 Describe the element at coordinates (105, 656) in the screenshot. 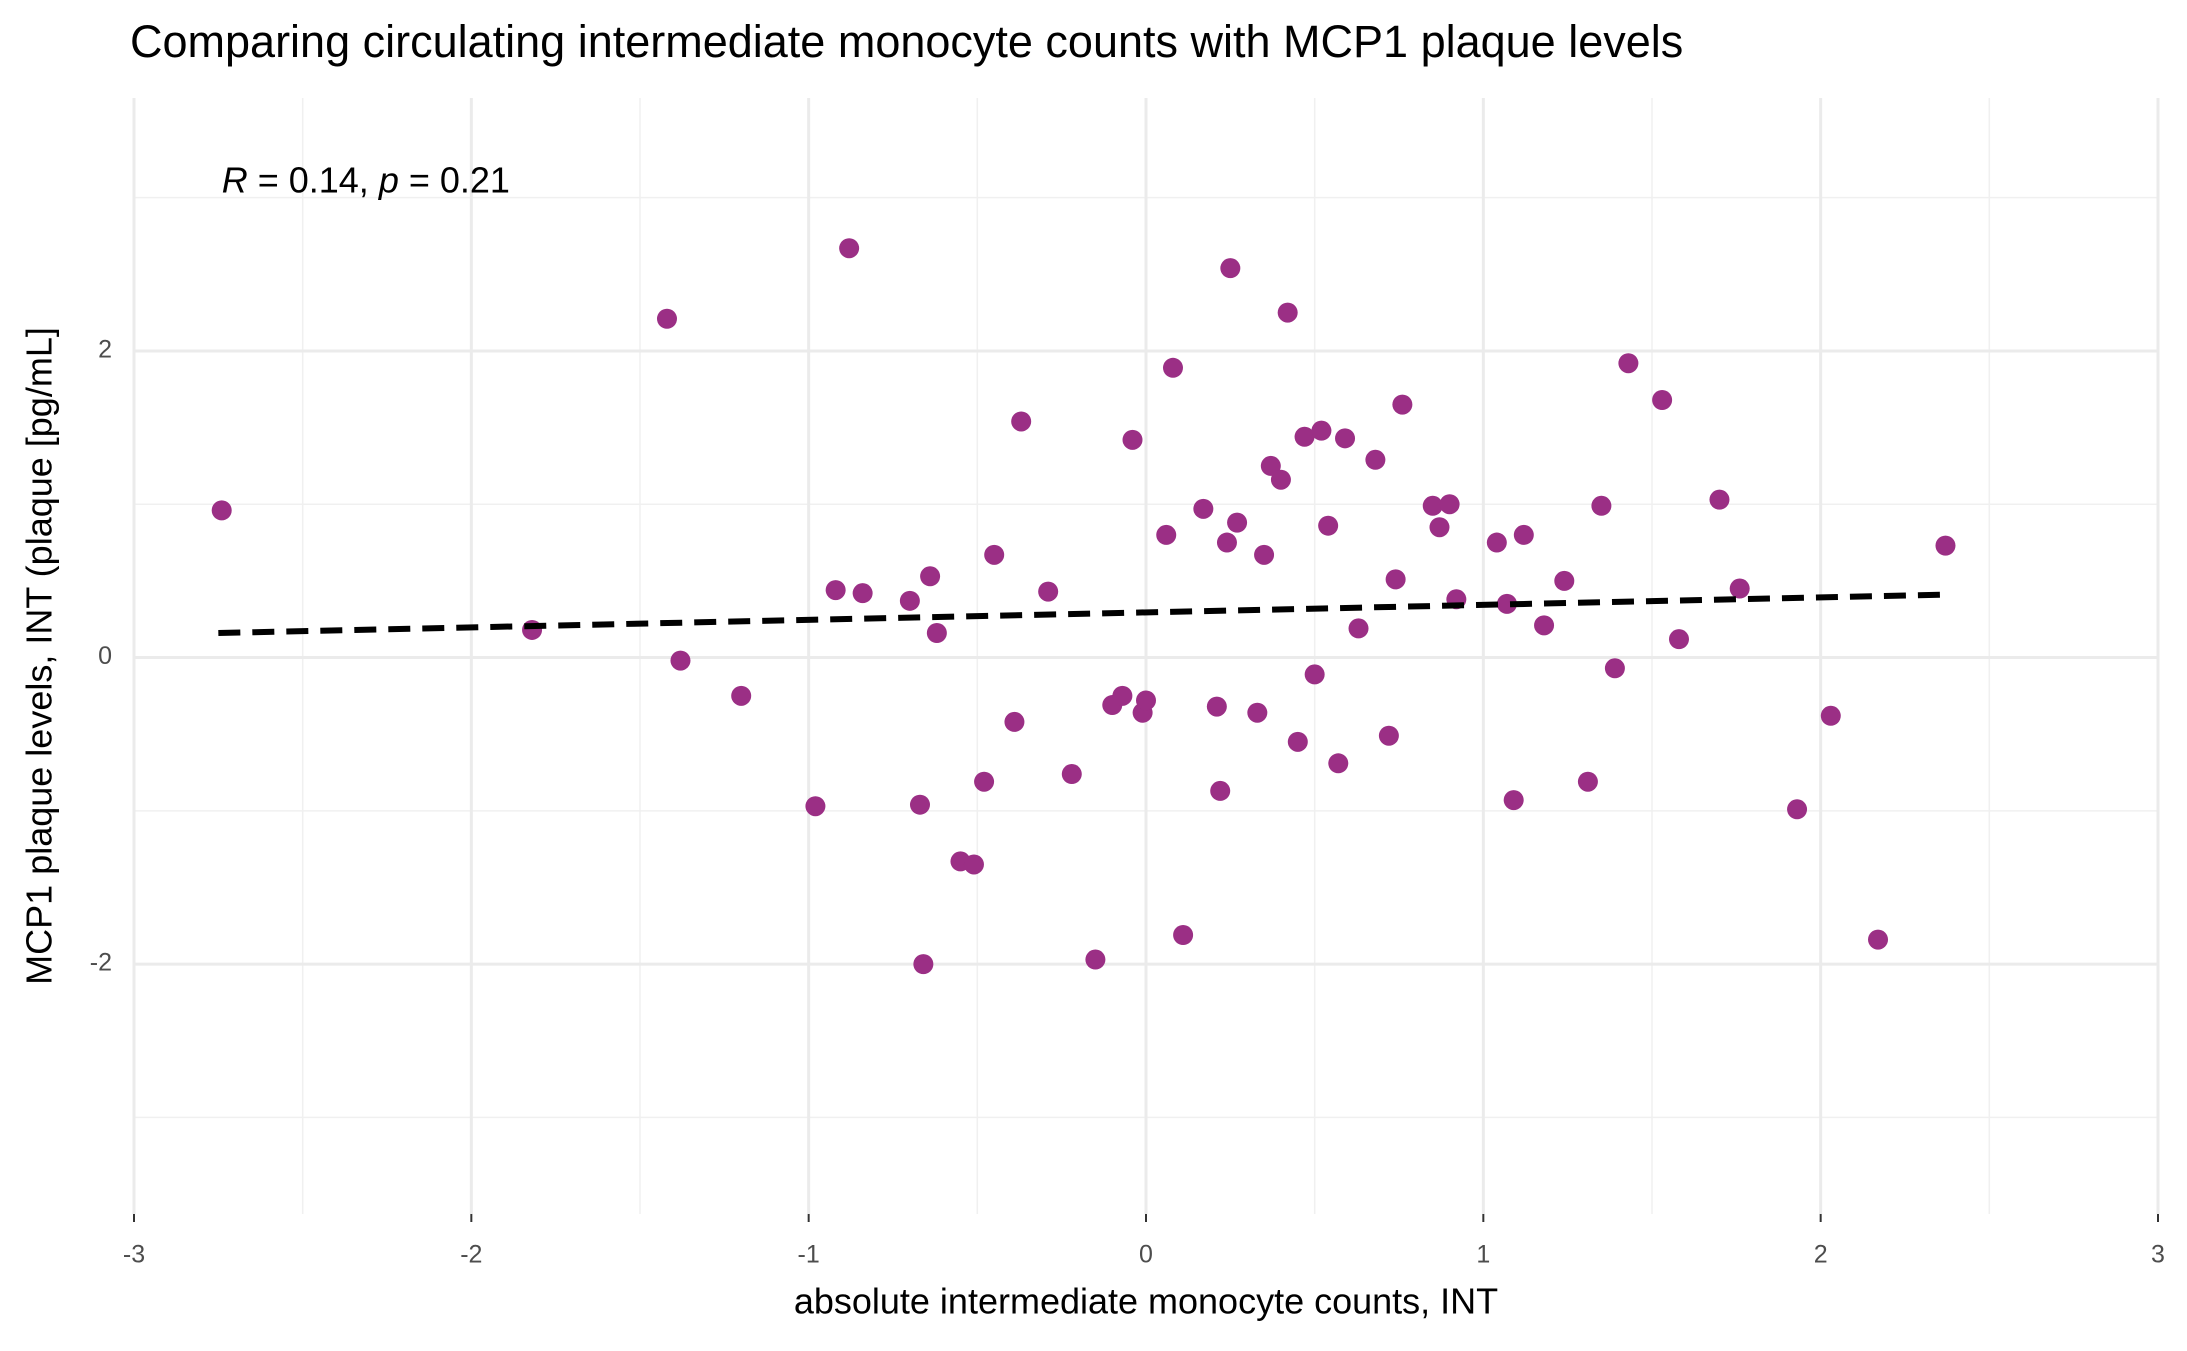

I see `y-tick-label: 0` at that location.